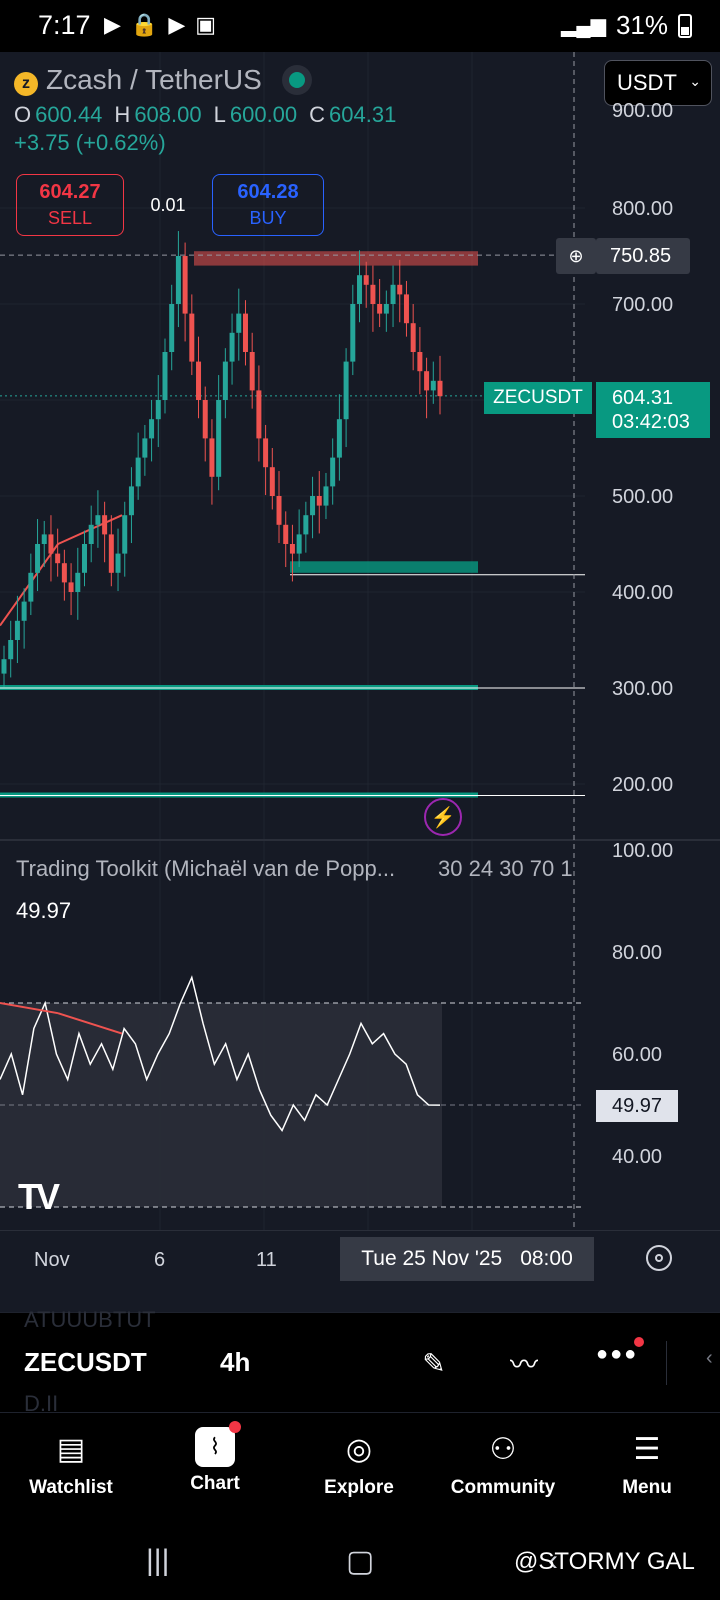 Image resolution: width=720 pixels, height=1600 pixels. What do you see at coordinates (709, 1358) in the screenshot?
I see `chevron-left-icon: ‹` at bounding box center [709, 1358].